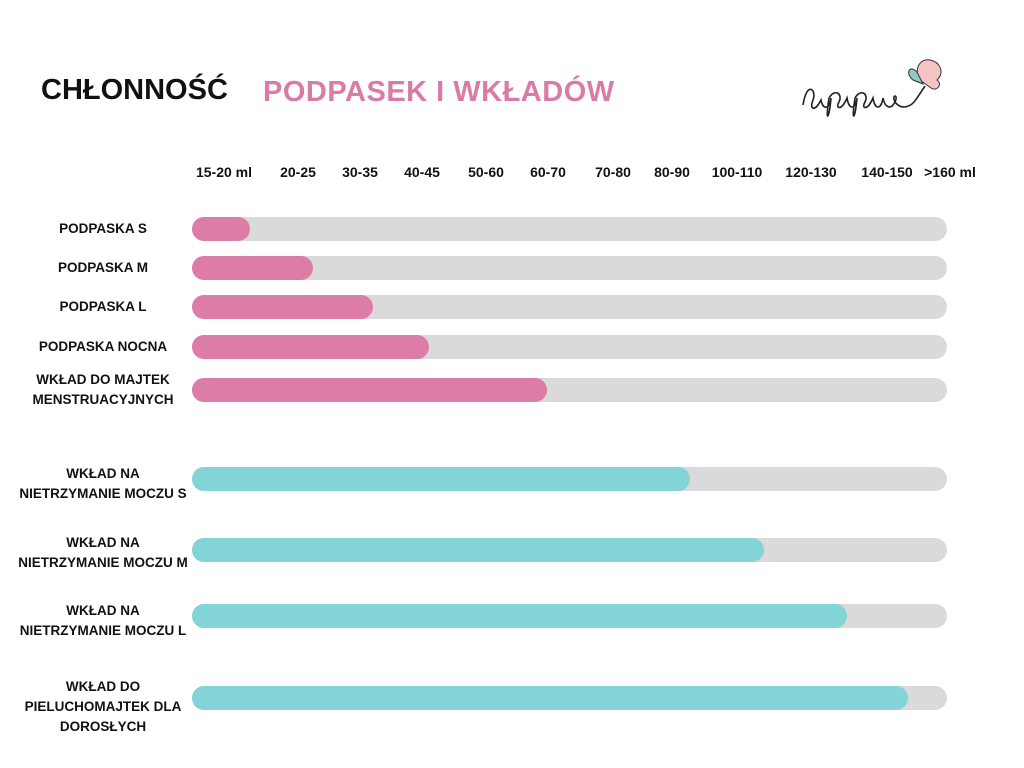 The width and height of the screenshot is (1024, 768). What do you see at coordinates (103, 389) in the screenshot?
I see `row-label: WKŁAD DO MAJTEK MENSTRUACYJNYCH` at bounding box center [103, 389].